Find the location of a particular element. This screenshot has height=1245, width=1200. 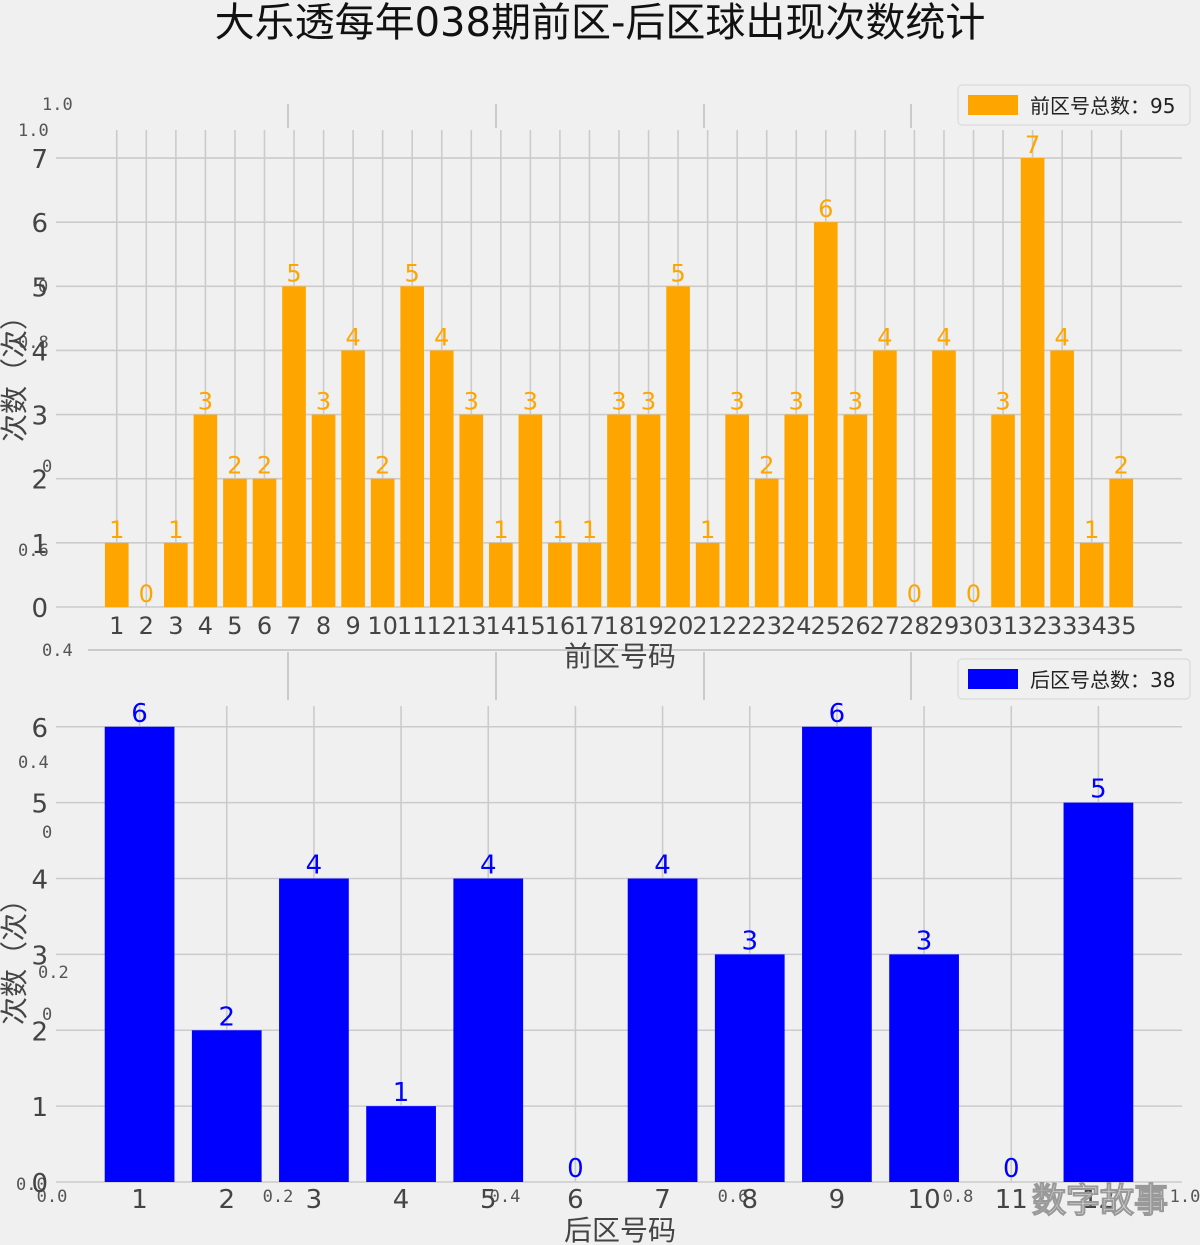

x-tick-label: 33 is located at coordinates (1062, 626).